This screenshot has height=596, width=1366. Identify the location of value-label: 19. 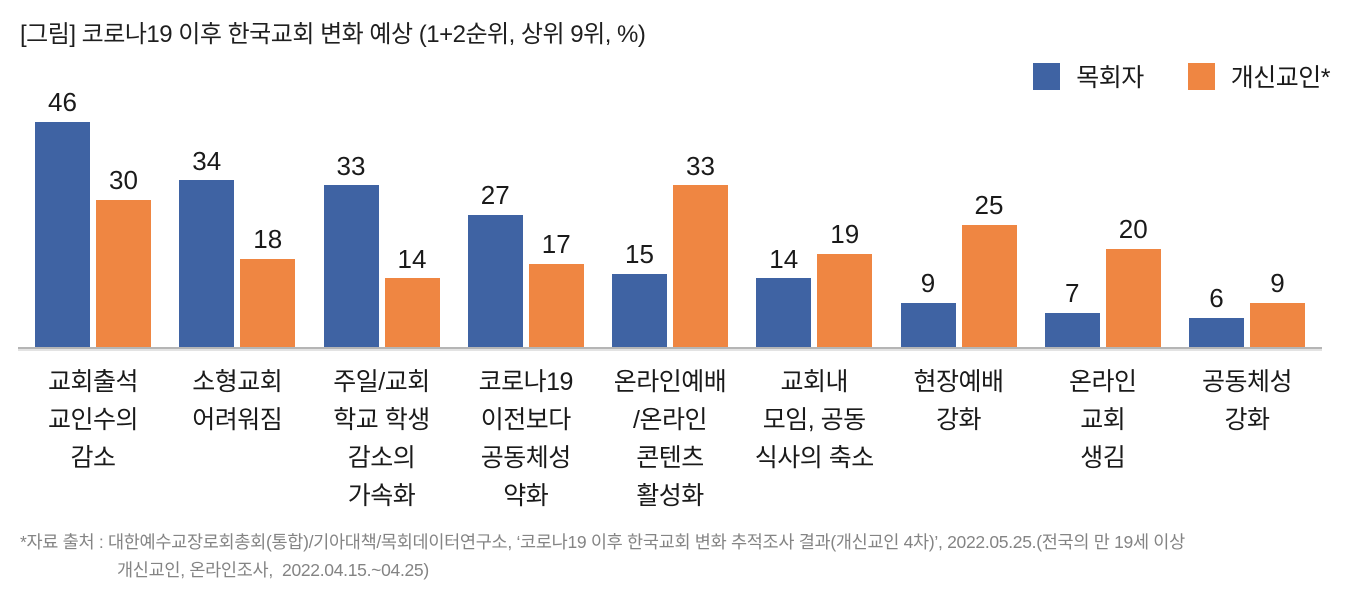
(845, 234).